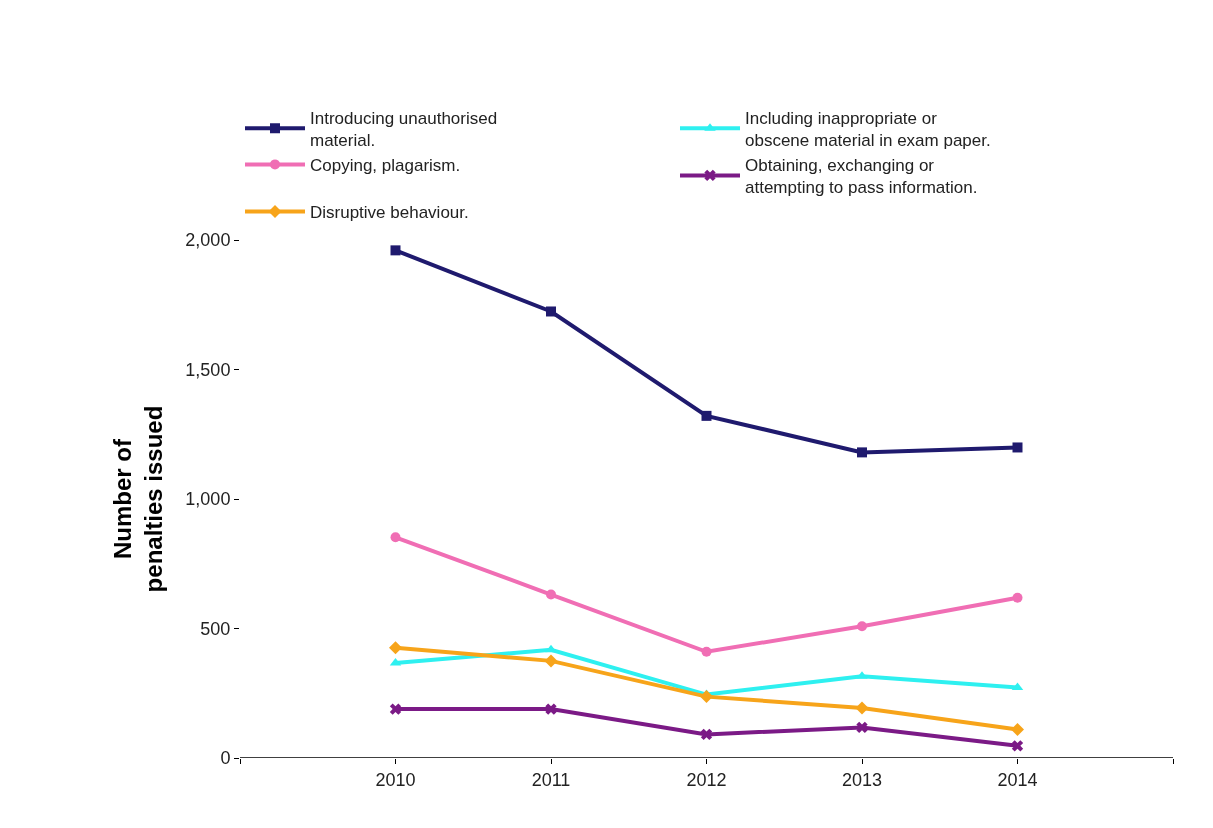  I want to click on legend-label: Disruptive behaviour., so click(389, 213).